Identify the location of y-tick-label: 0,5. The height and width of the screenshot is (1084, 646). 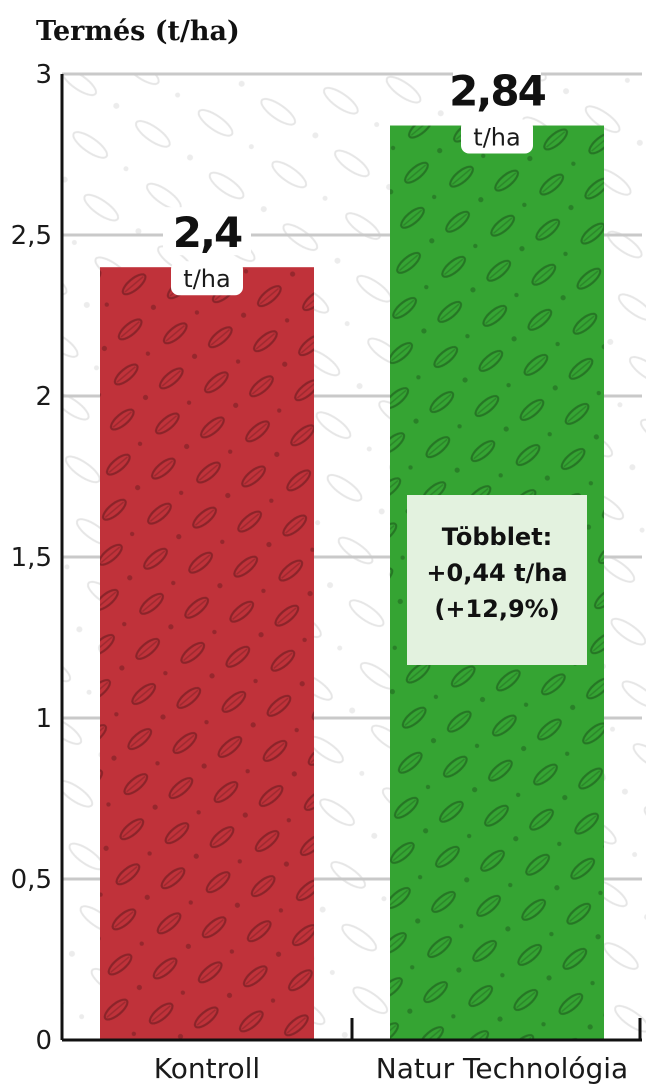
(31, 880).